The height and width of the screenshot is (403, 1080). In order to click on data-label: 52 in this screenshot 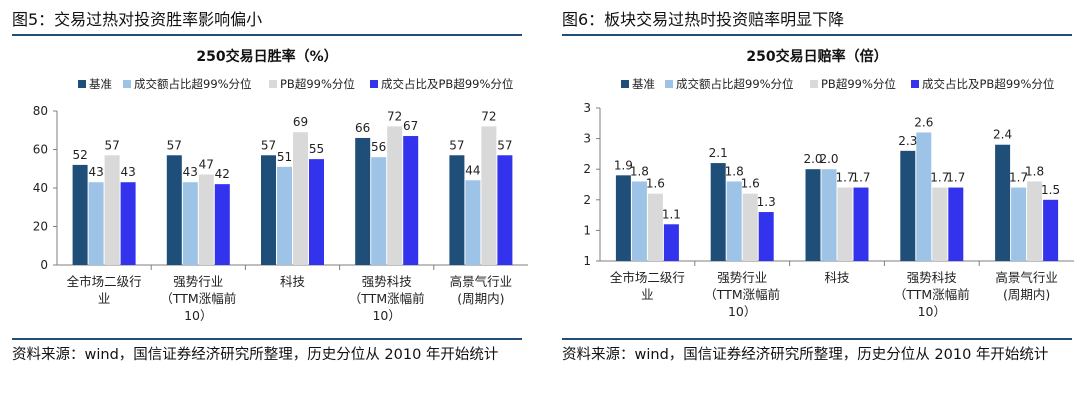, I will do `click(79, 155)`.